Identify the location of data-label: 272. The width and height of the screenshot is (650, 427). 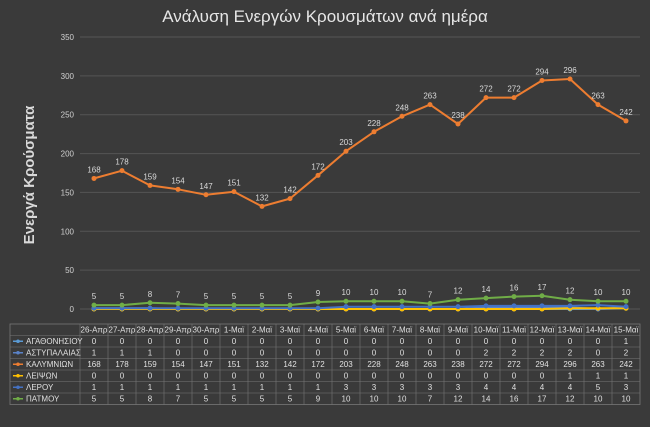
(486, 89).